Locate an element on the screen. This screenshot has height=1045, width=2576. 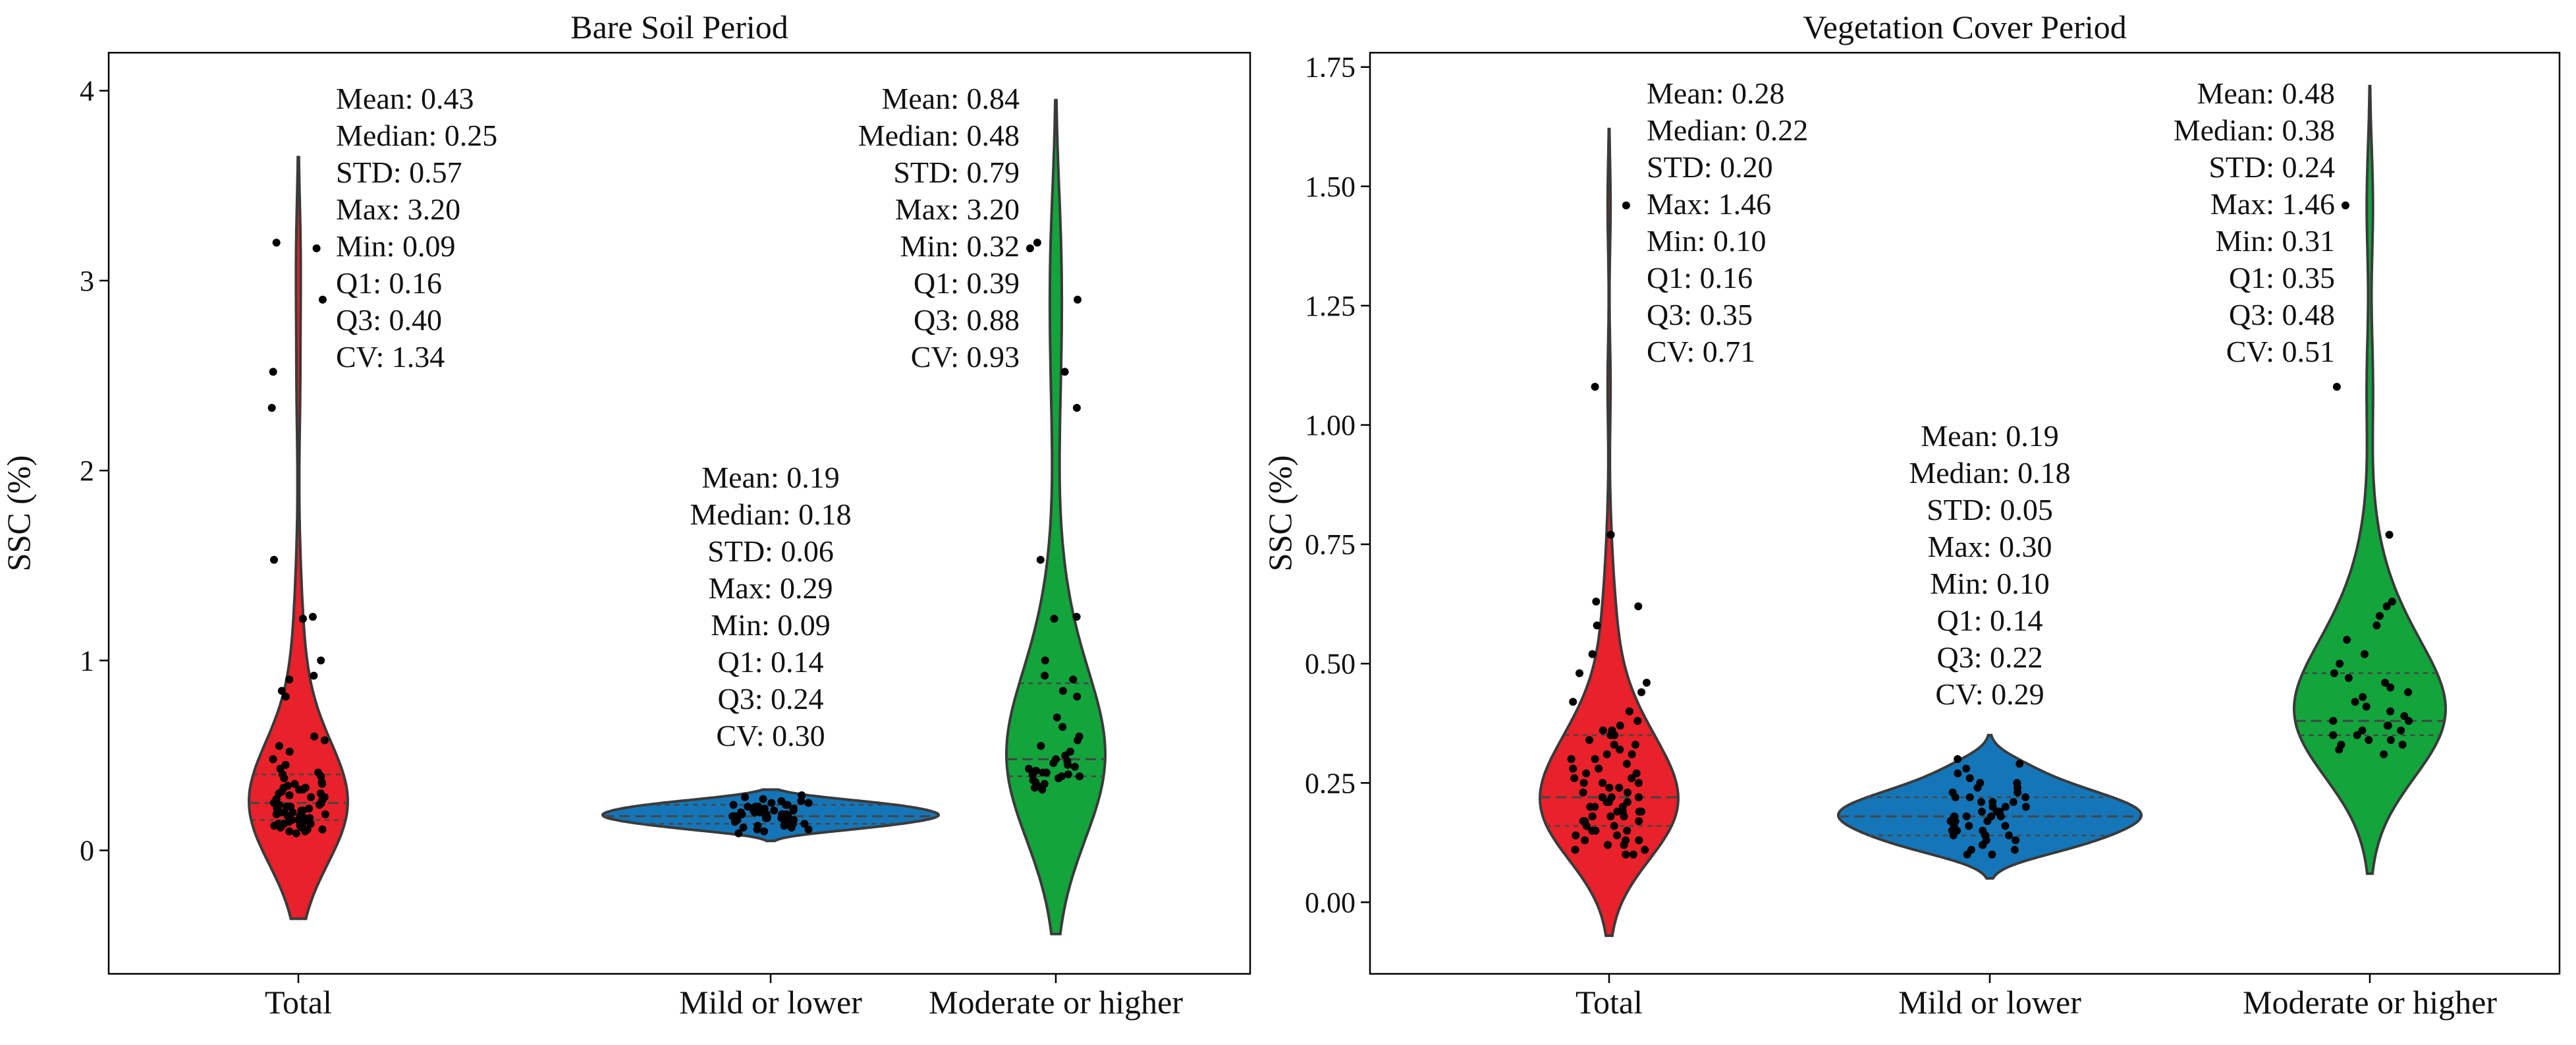
y-axis-label: SSC (%) is located at coordinates (18, 513).